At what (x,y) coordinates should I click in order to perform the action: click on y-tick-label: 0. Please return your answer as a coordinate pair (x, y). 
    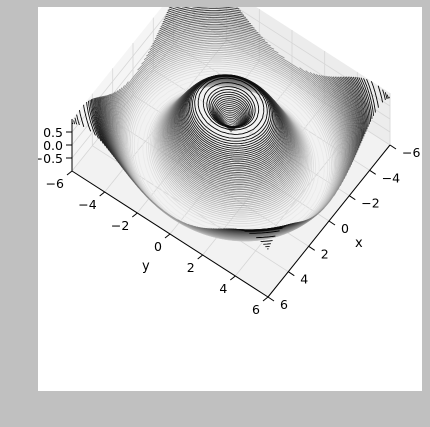
    Looking at the image, I should click on (158, 246).